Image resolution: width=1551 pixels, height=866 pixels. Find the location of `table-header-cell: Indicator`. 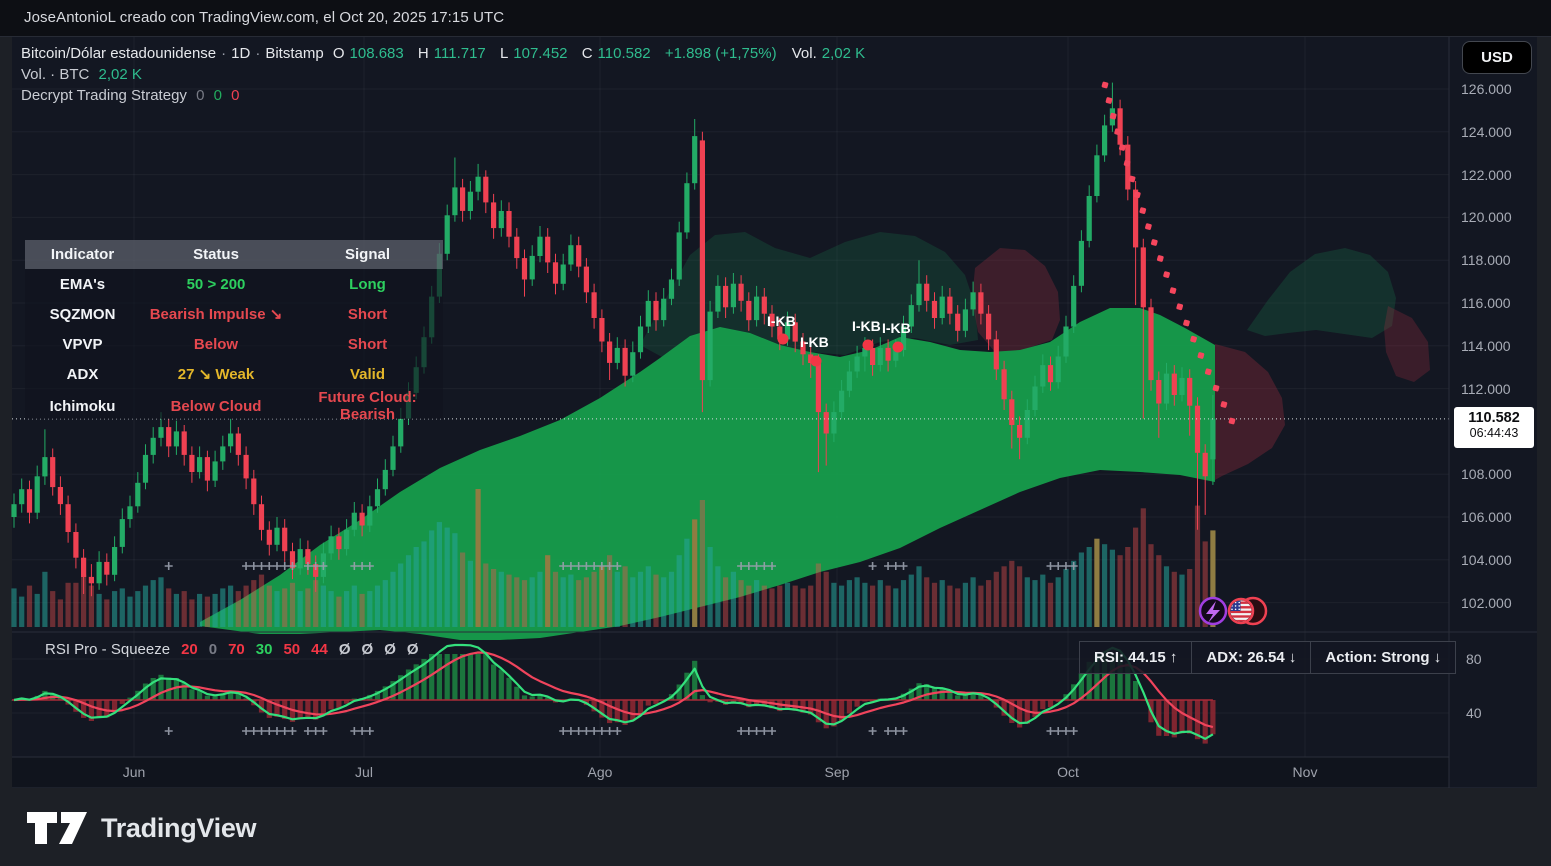

table-header-cell: Indicator is located at coordinates (82, 254).